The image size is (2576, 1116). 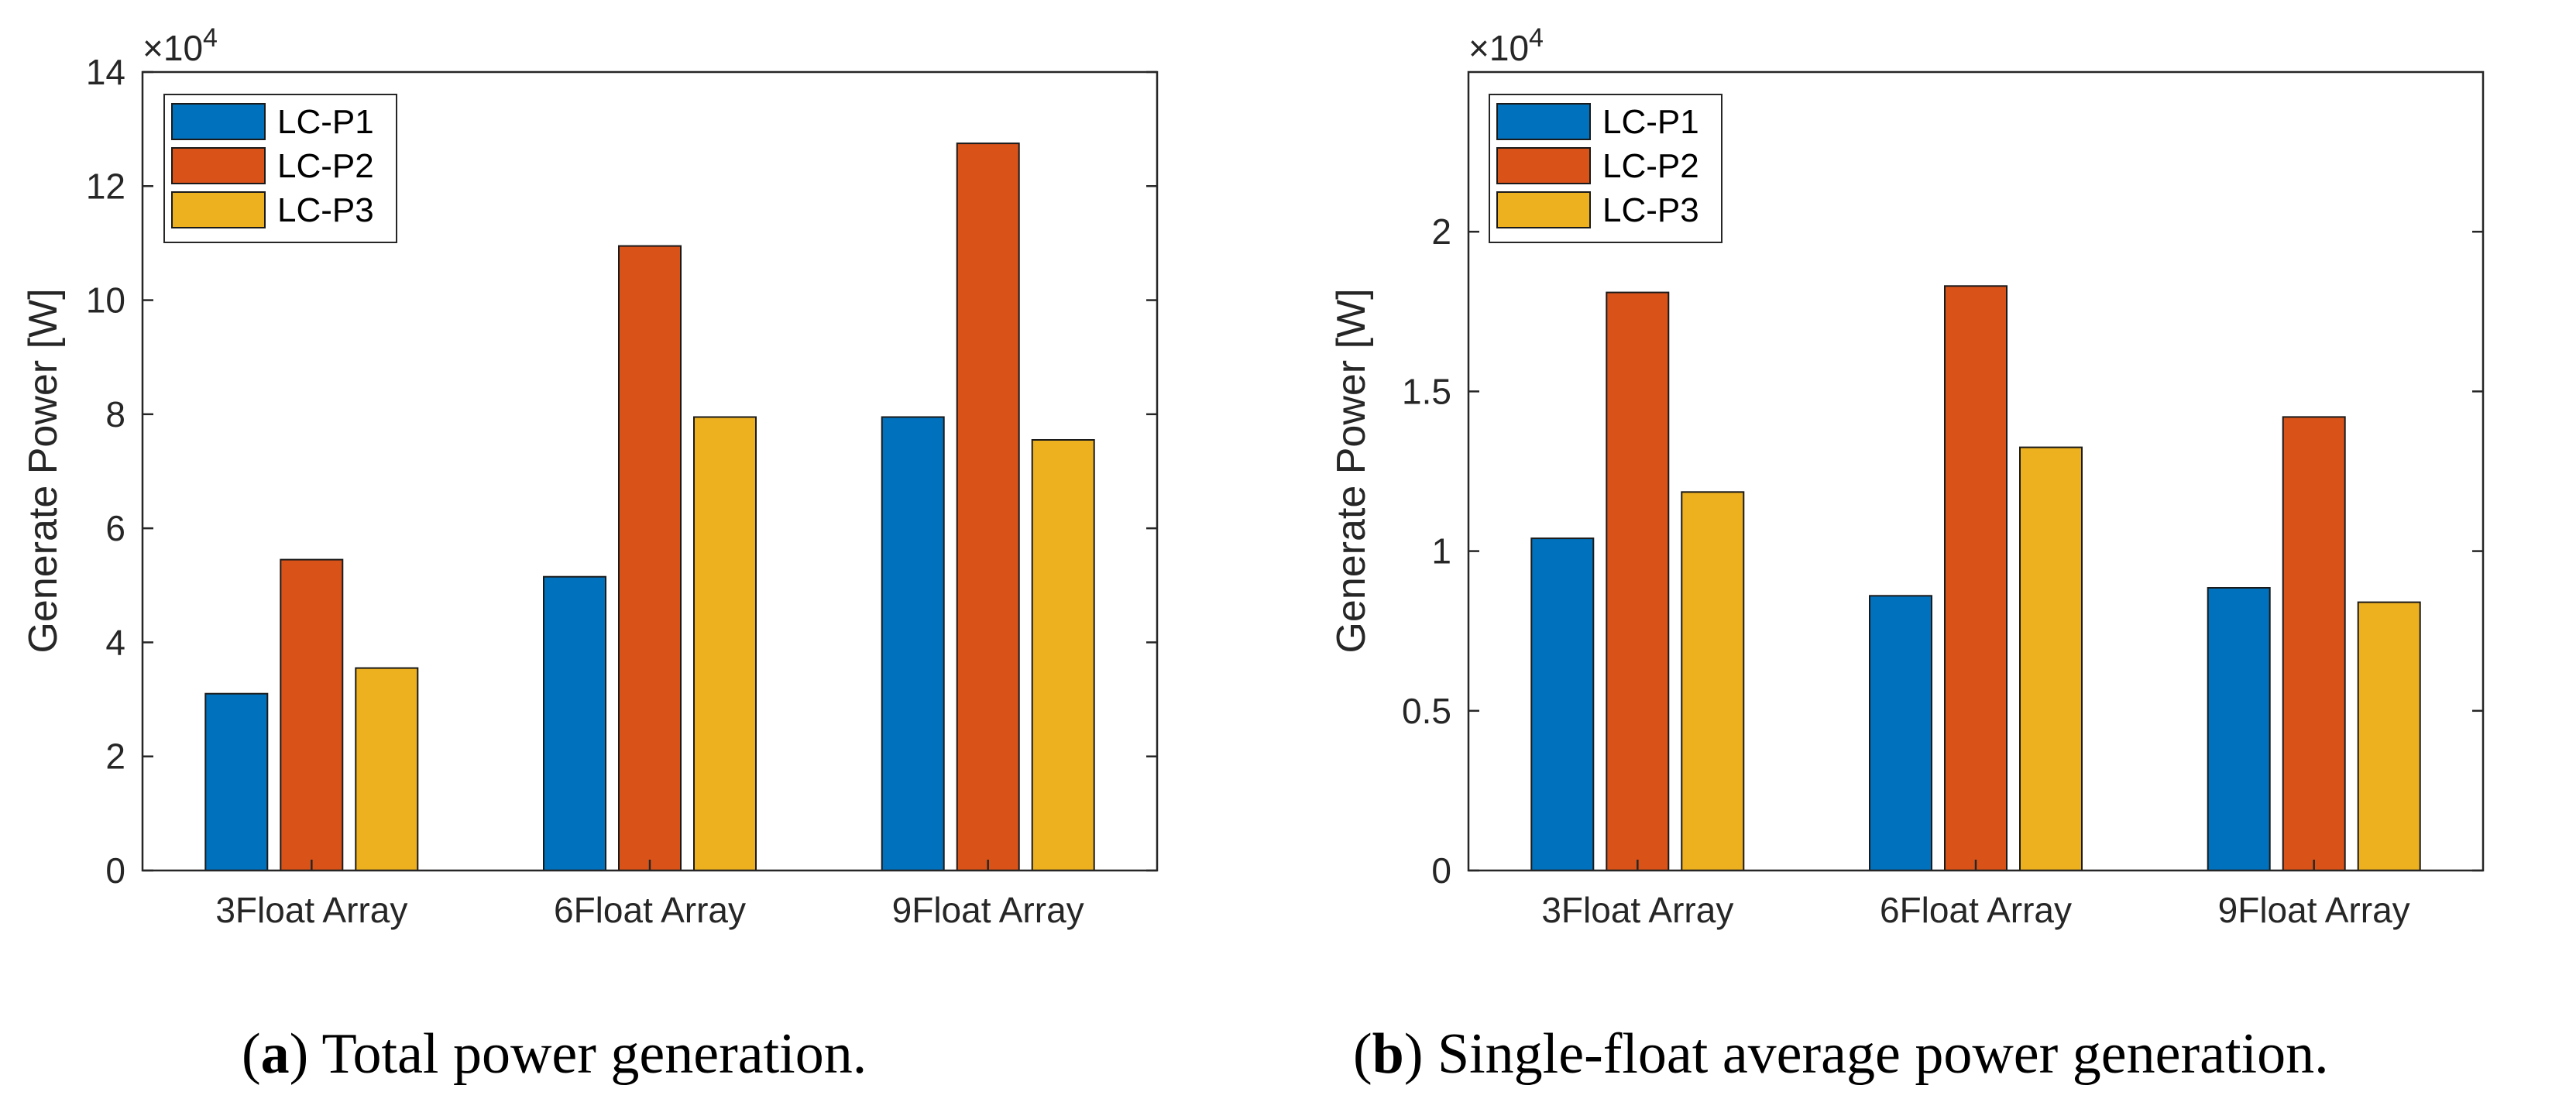 I want to click on y-tick-label: 6, so click(x=115, y=528).